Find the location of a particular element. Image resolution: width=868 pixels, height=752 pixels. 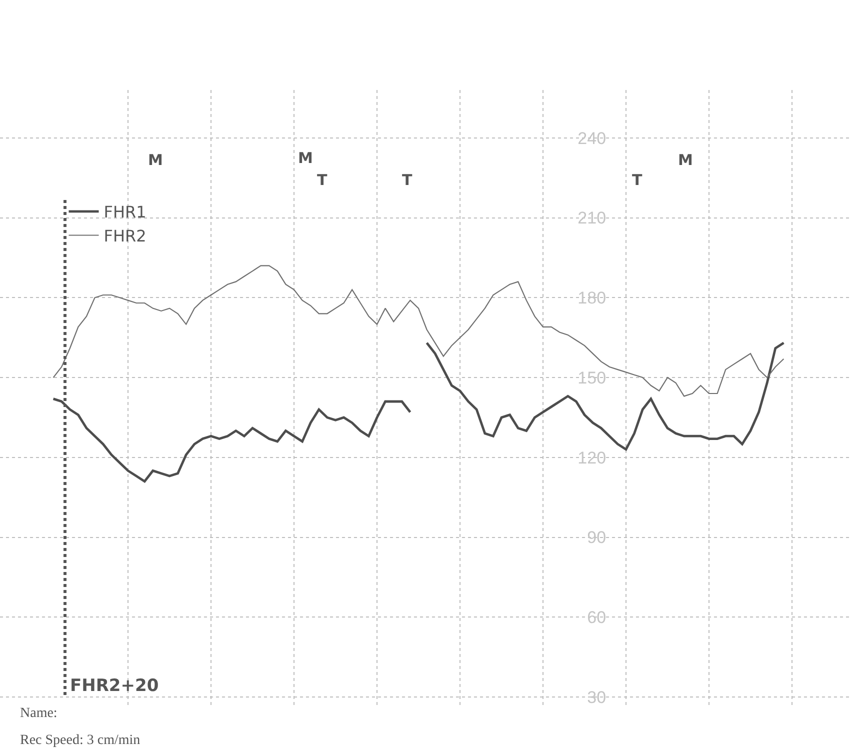

text: Rec Speed: 3 cm/min is located at coordinates (80, 740).